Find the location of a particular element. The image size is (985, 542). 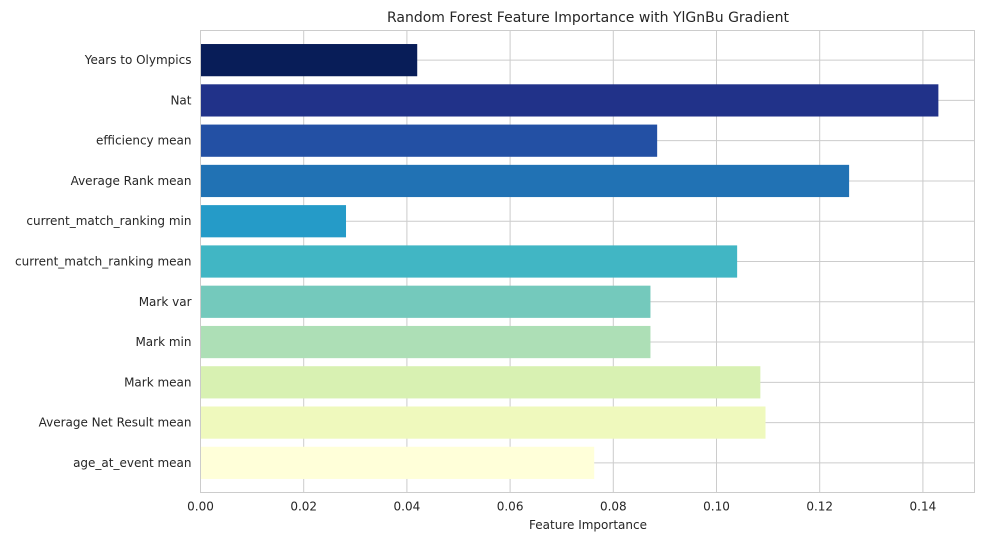

x-tick-label: 0.00 is located at coordinates (200, 507).